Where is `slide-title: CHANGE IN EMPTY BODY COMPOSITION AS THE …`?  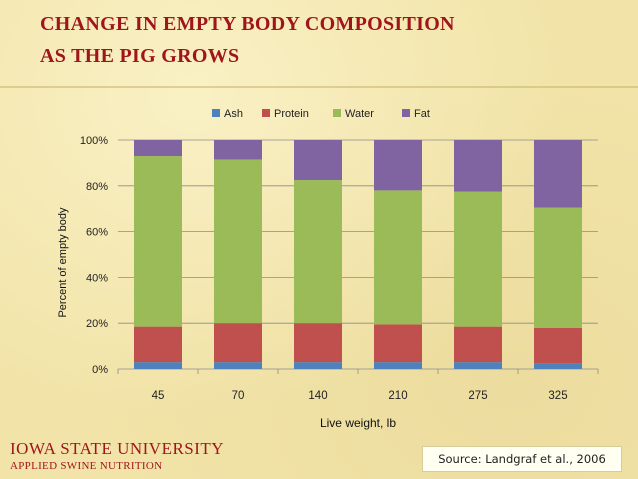 slide-title: CHANGE IN EMPTY BODY COMPOSITION AS THE … is located at coordinates (247, 40).